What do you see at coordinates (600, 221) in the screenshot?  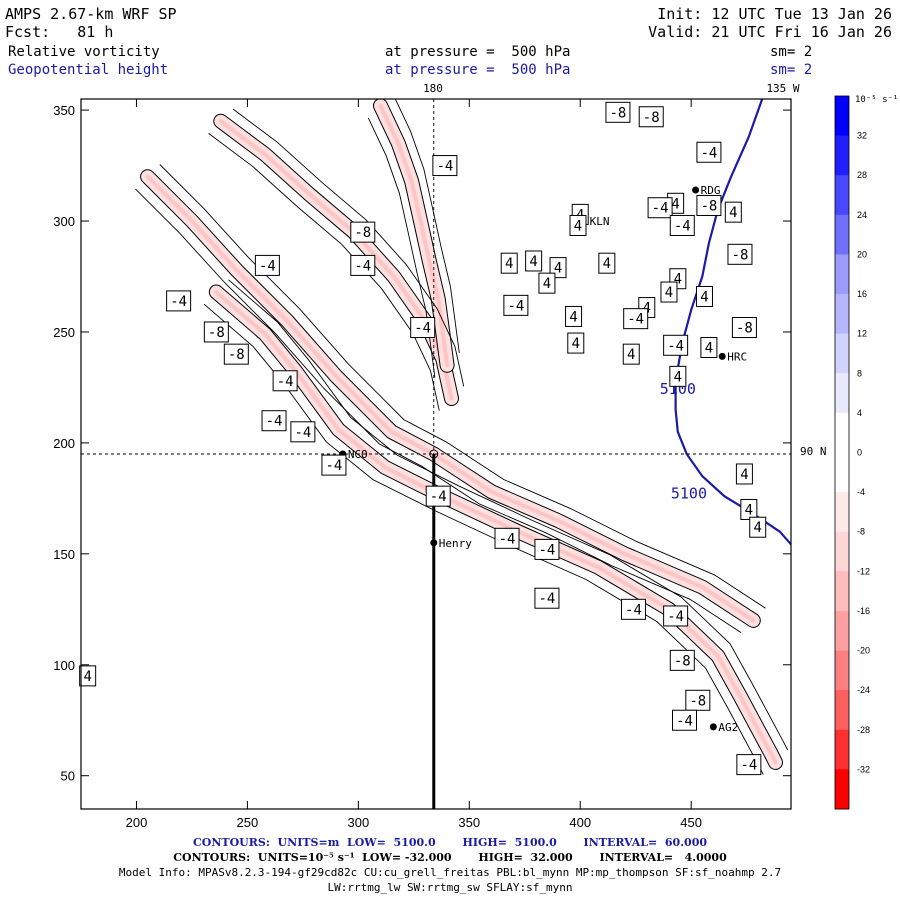 I see `station-label-kln: KLN` at bounding box center [600, 221].